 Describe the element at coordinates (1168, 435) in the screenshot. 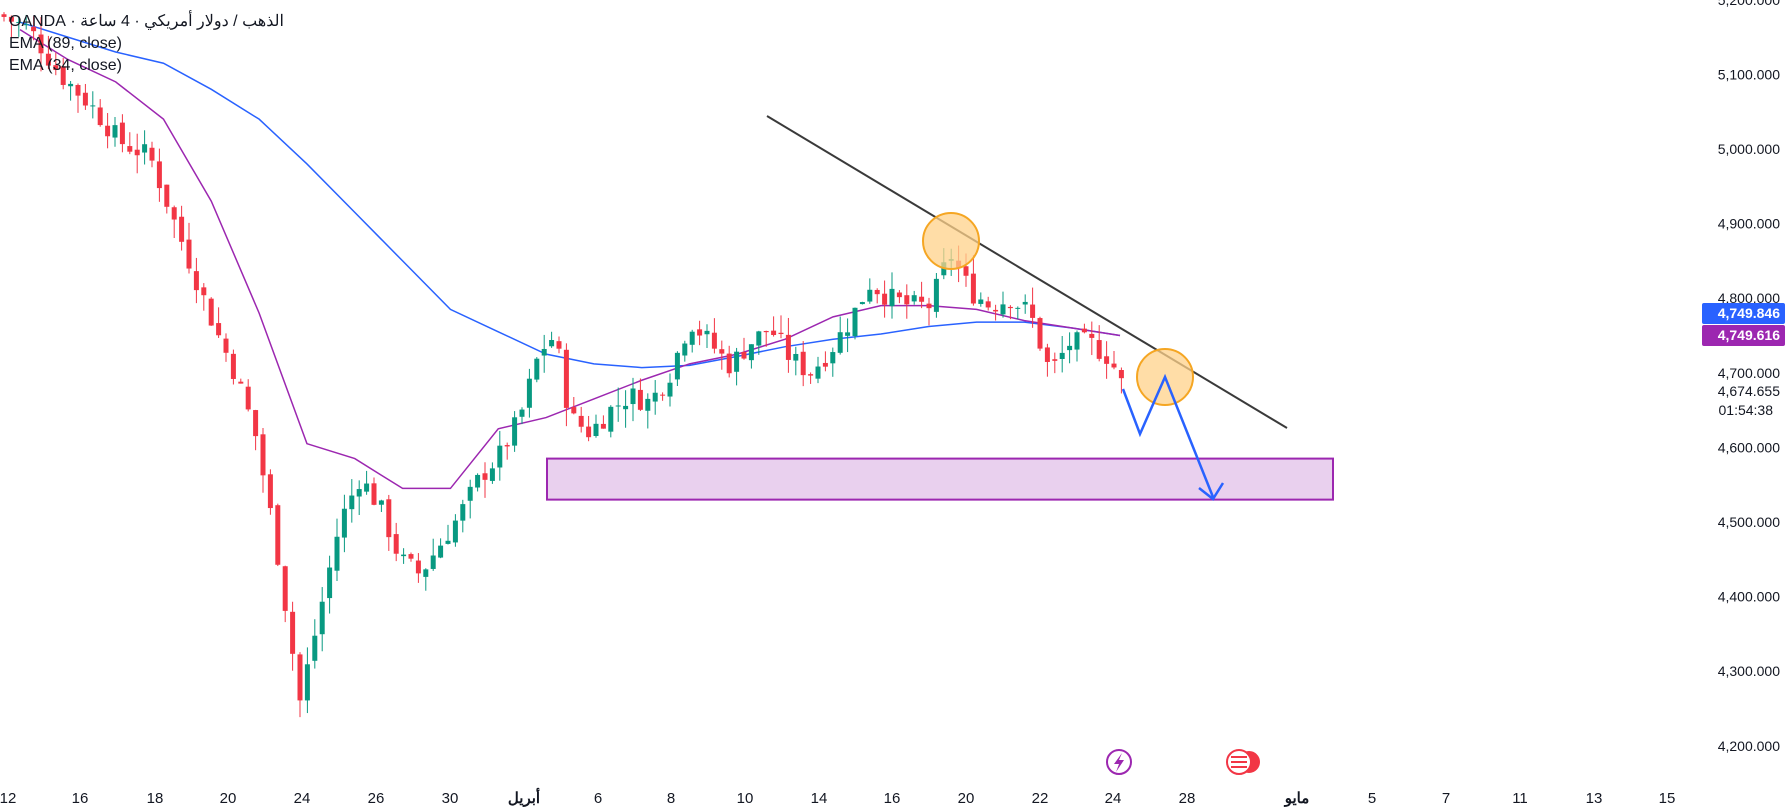

I see `projection-arrow` at that location.